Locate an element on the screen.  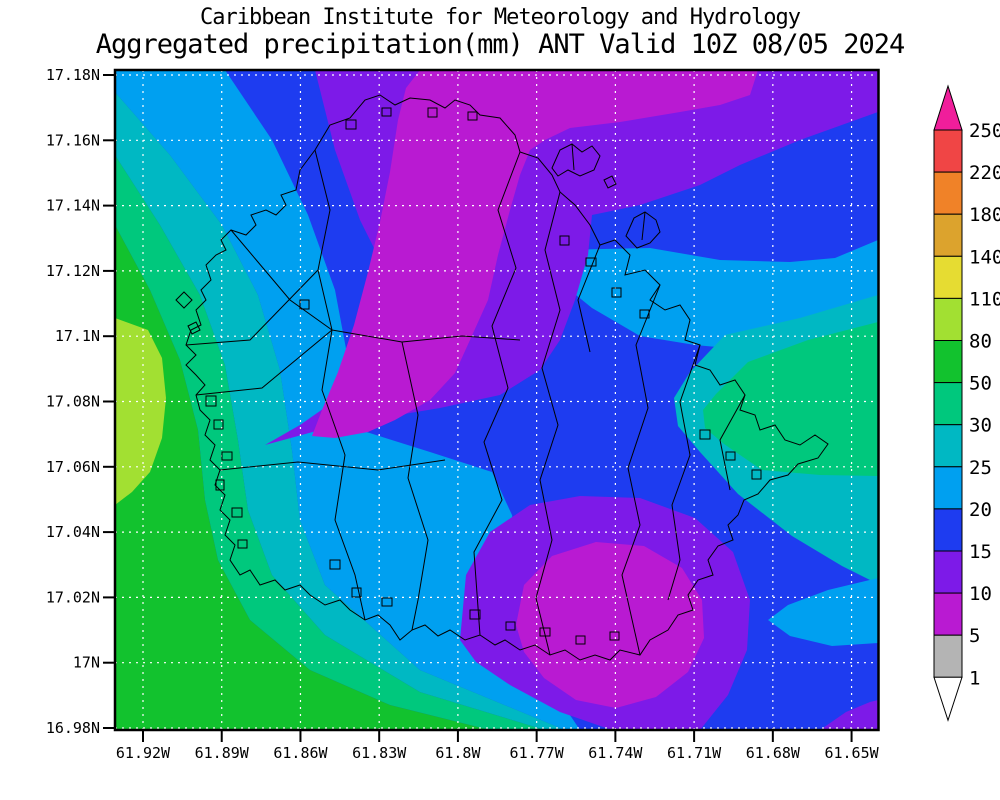
lat-tick-label: 17N is located at coordinates (86, 663).